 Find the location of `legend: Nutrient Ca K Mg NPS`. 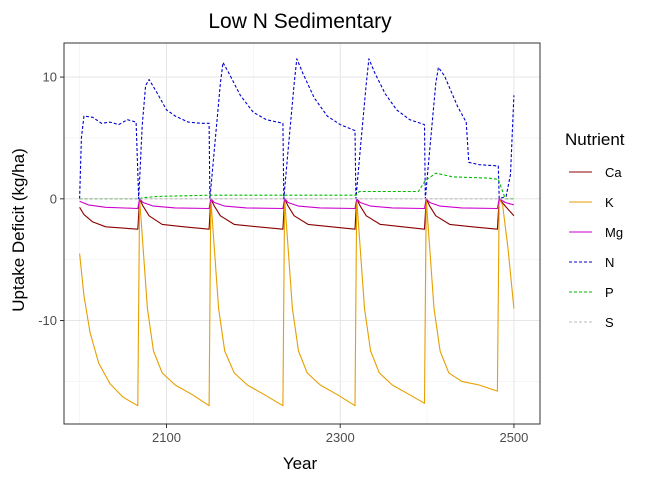

legend: Nutrient Ca K Mg NPS is located at coordinates (595, 230).